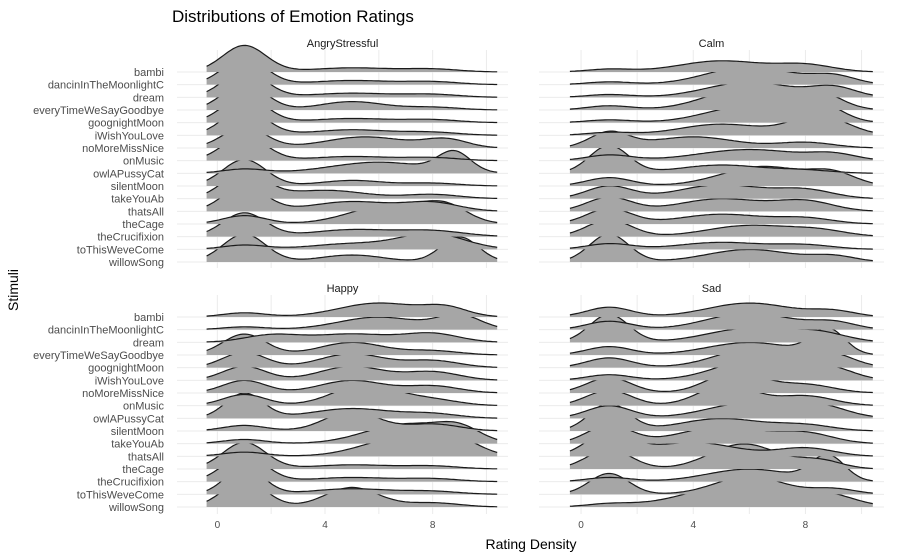  I want to click on ridge-fill-angry-stressful-the-crucifixion, so click(352, 224).